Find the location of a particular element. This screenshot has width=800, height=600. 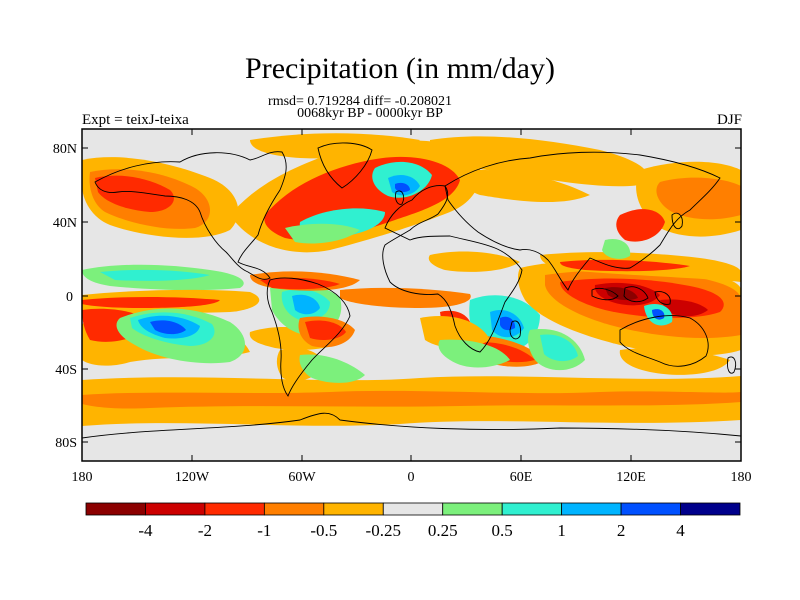

colorbar-label: 0.5 is located at coordinates (502, 530).